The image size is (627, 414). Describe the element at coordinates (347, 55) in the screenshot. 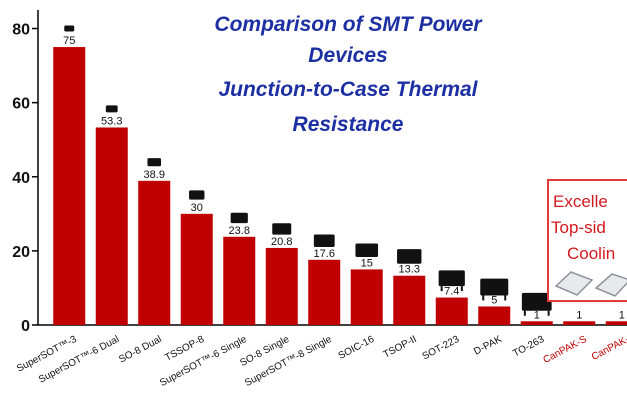

I see `chart-title-line-2: Devices` at that location.